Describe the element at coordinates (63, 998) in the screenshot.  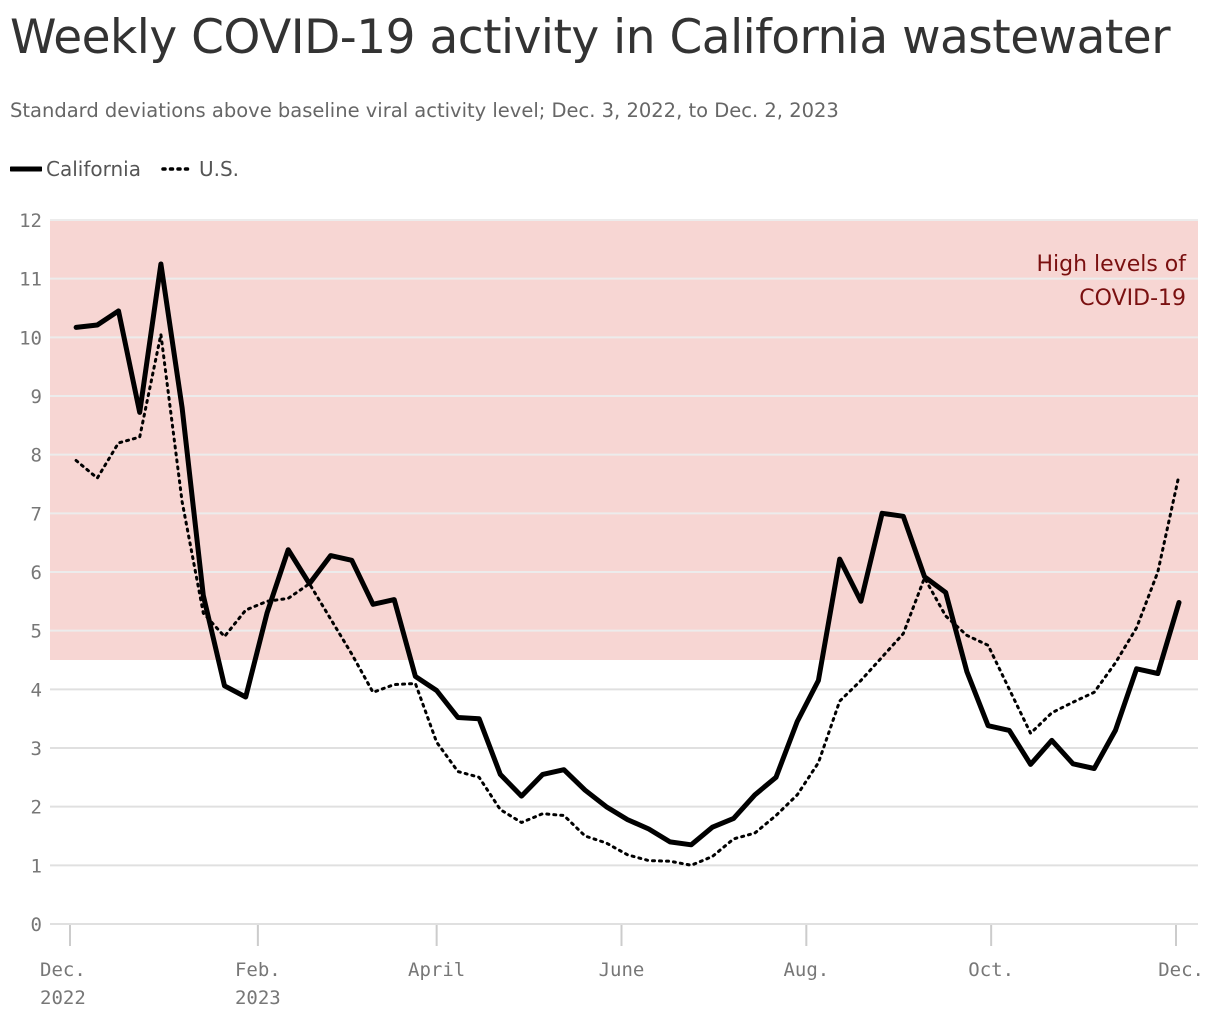
I see `x-tick-label-year: 2022` at that location.